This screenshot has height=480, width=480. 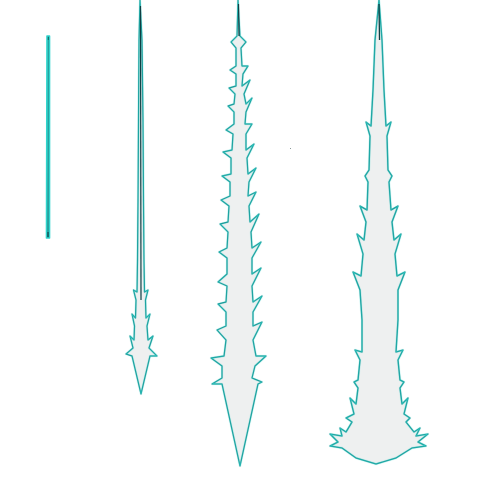 I want to click on spike-stage-3-core, so click(x=238, y=20).